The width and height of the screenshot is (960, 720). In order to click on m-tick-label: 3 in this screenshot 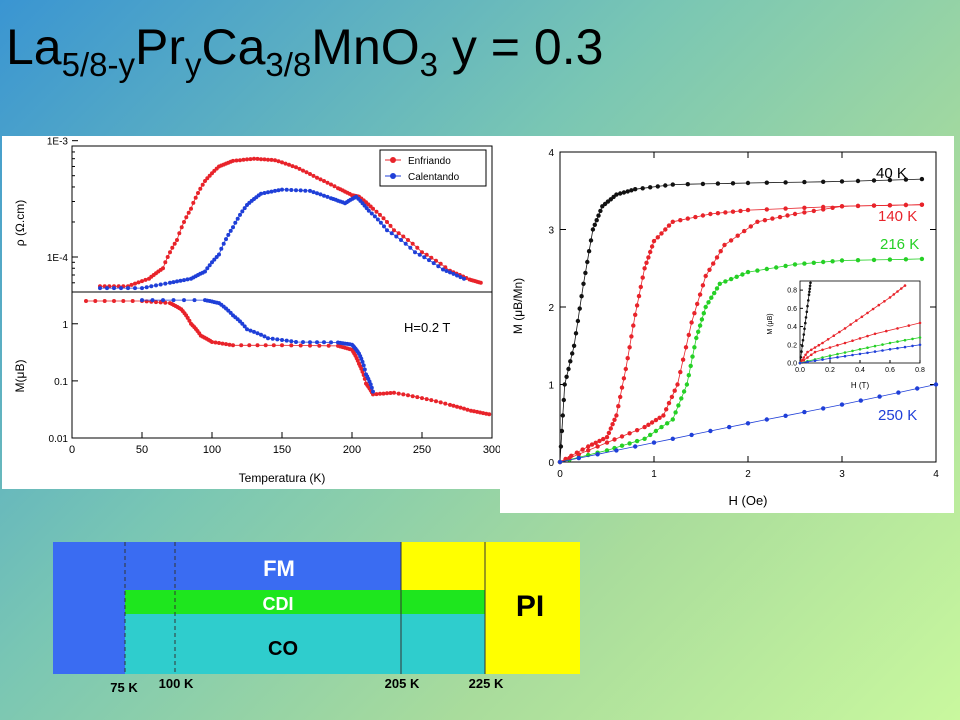, I will do `click(551, 231)`.